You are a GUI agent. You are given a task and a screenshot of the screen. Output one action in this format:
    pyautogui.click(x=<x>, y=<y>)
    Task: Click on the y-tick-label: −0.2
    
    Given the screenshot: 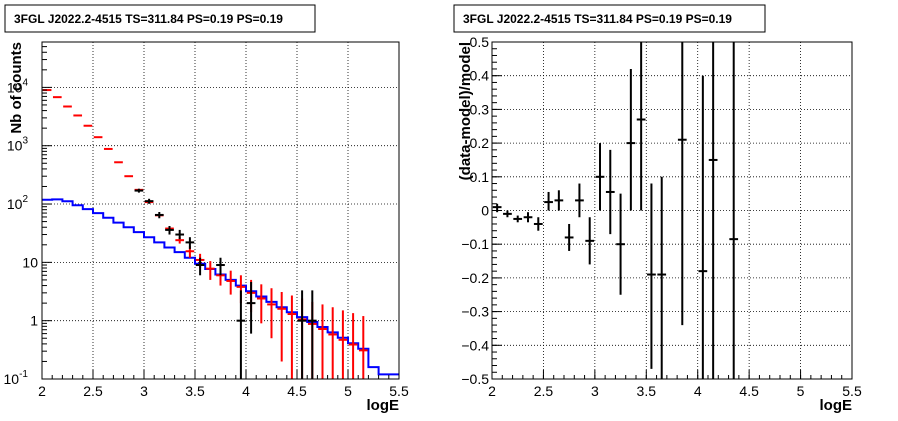 What is the action you would take?
    pyautogui.click(x=475, y=278)
    